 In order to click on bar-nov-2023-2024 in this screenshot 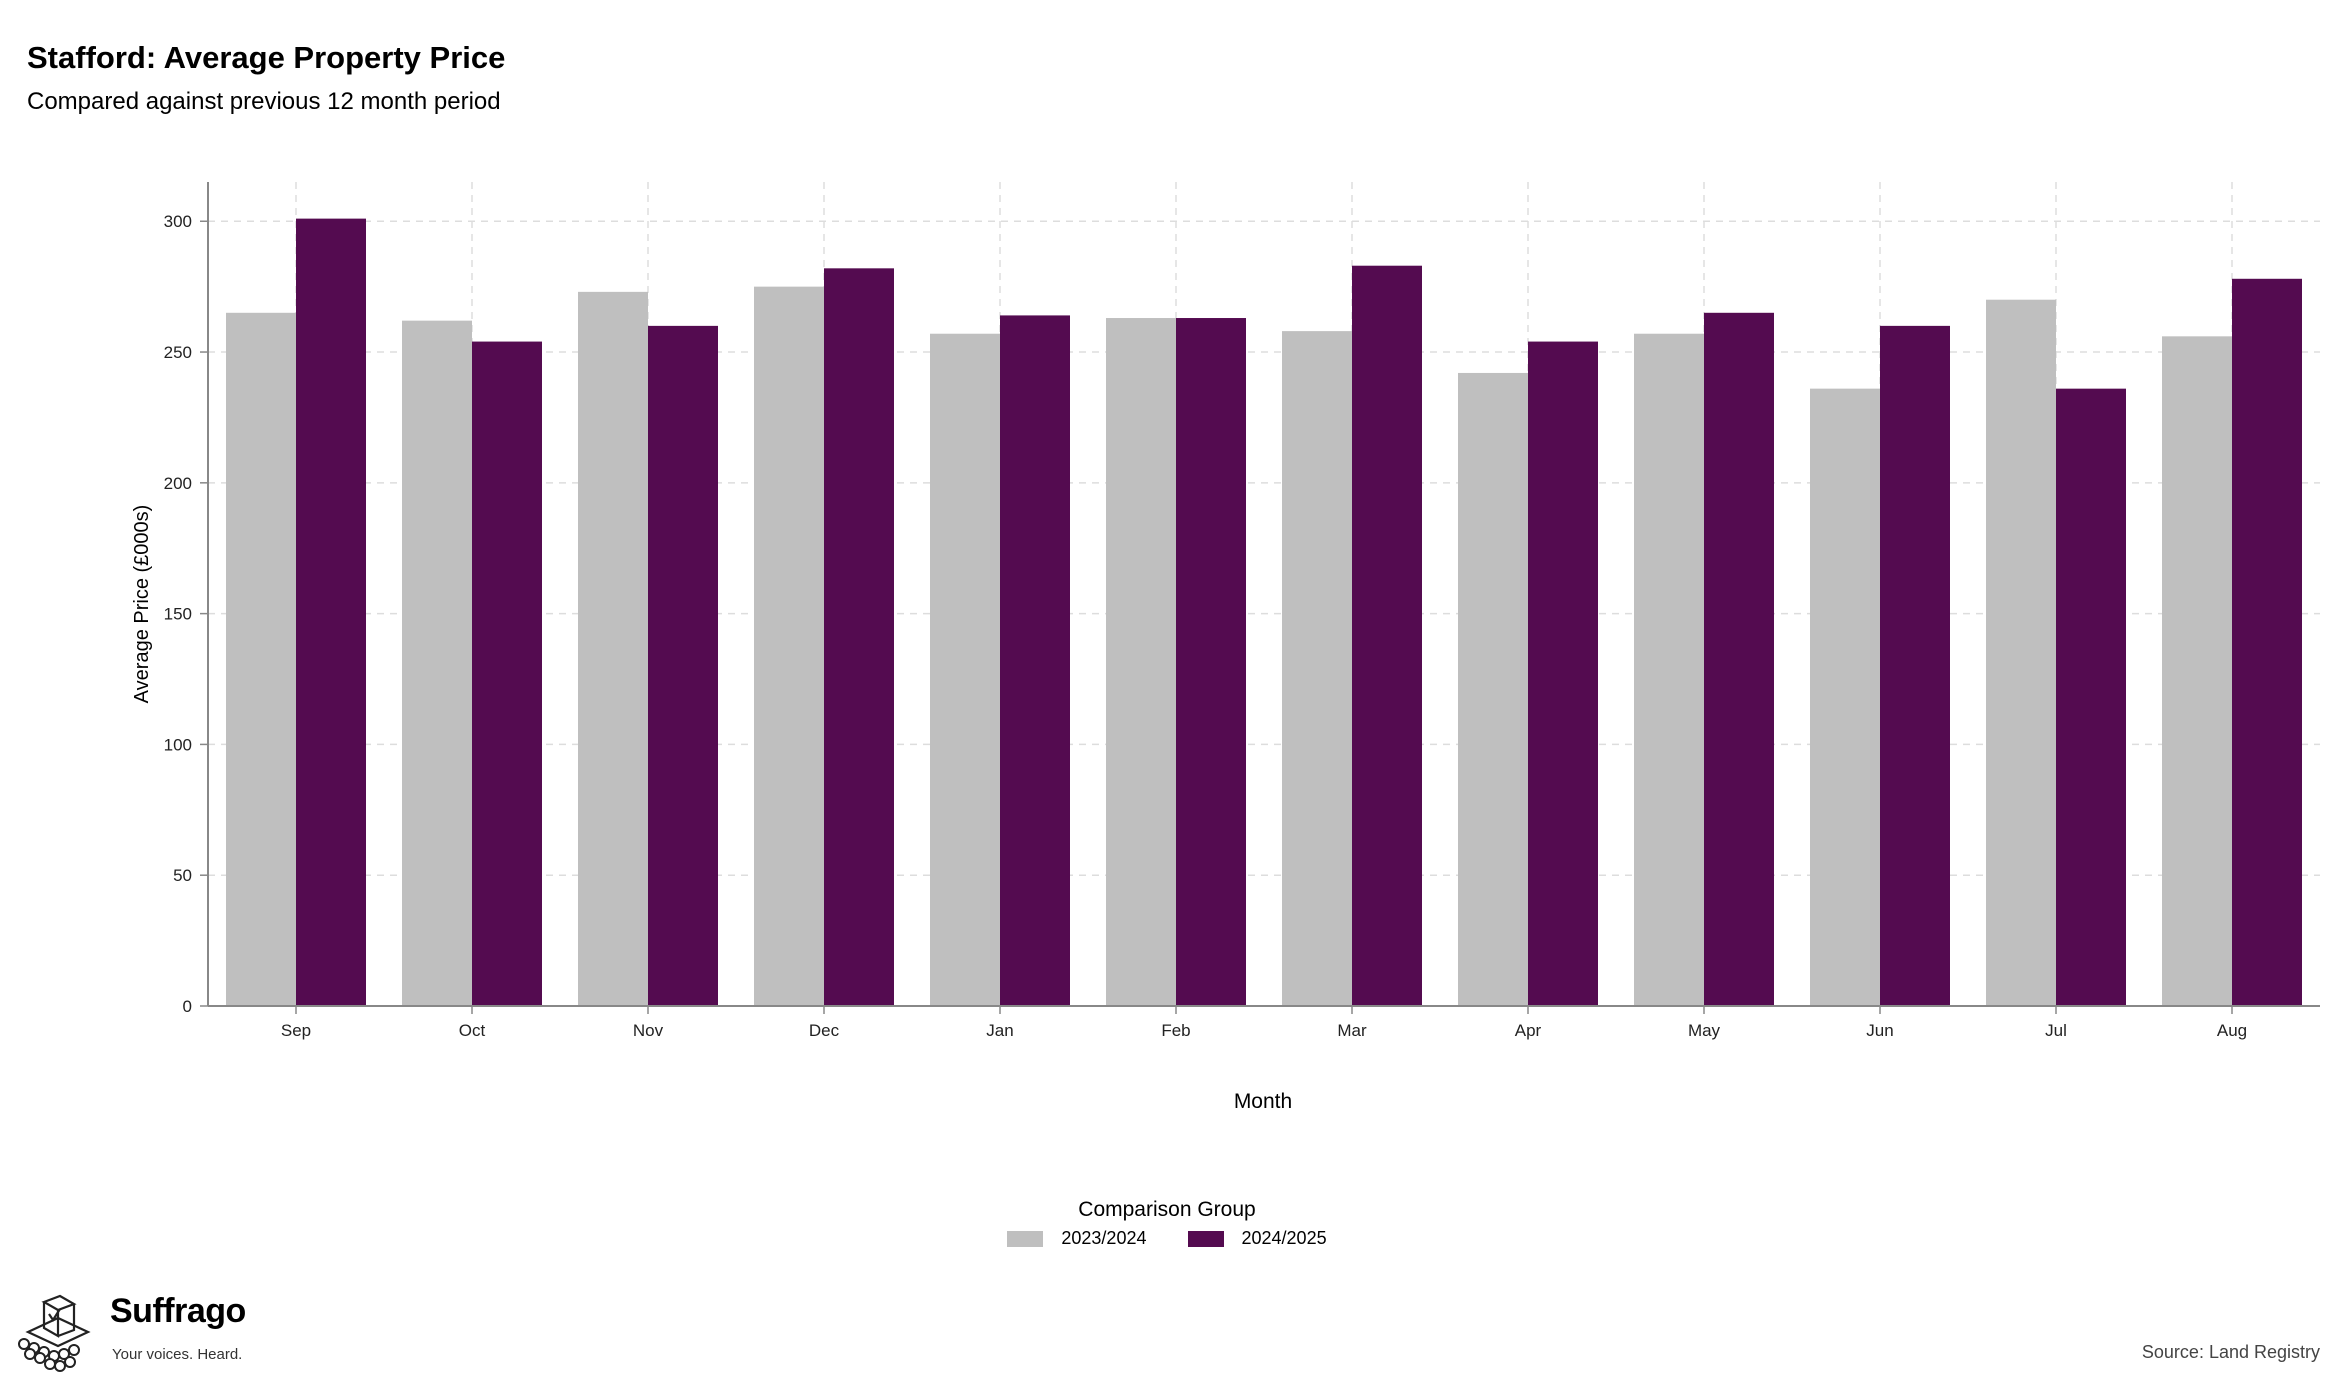, I will do `click(613, 648)`.